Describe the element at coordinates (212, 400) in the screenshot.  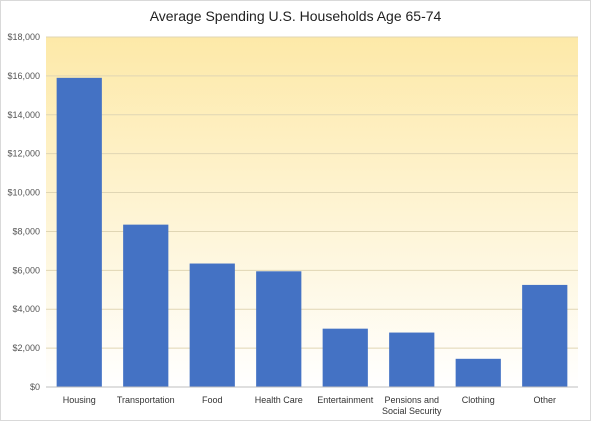
I see `x-category-label: Food` at that location.